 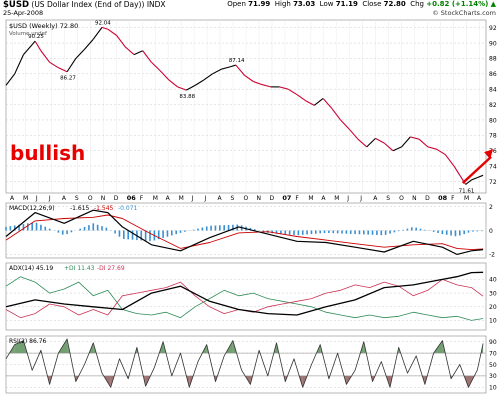 What do you see at coordinates (23, 13) in the screenshot?
I see `chart-date: 25-Apr-2008` at bounding box center [23, 13].